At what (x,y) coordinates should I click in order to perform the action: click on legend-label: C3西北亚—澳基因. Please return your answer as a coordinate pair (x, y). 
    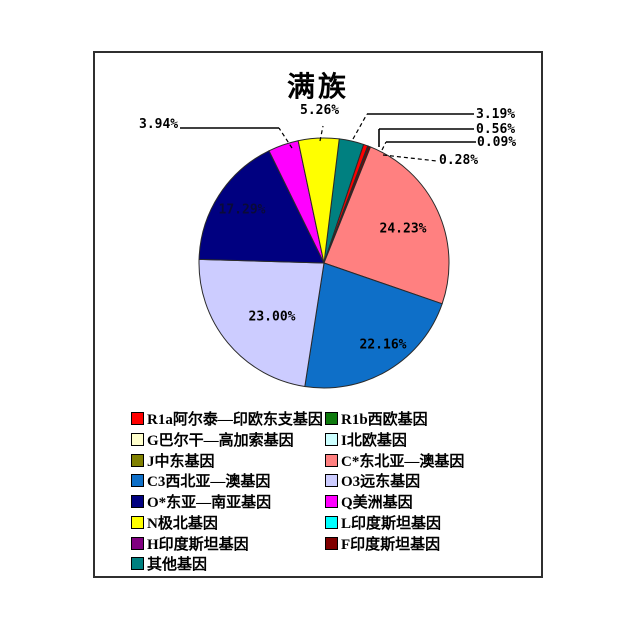
    Looking at the image, I should click on (209, 482).